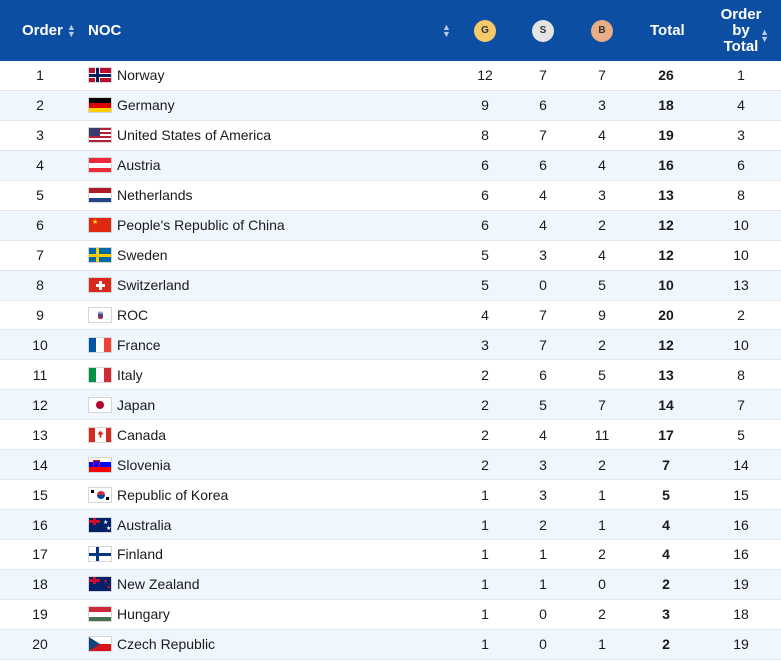 Image resolution: width=781 pixels, height=662 pixels. I want to click on order-column-header: Order ▲ ▼, so click(49, 30).